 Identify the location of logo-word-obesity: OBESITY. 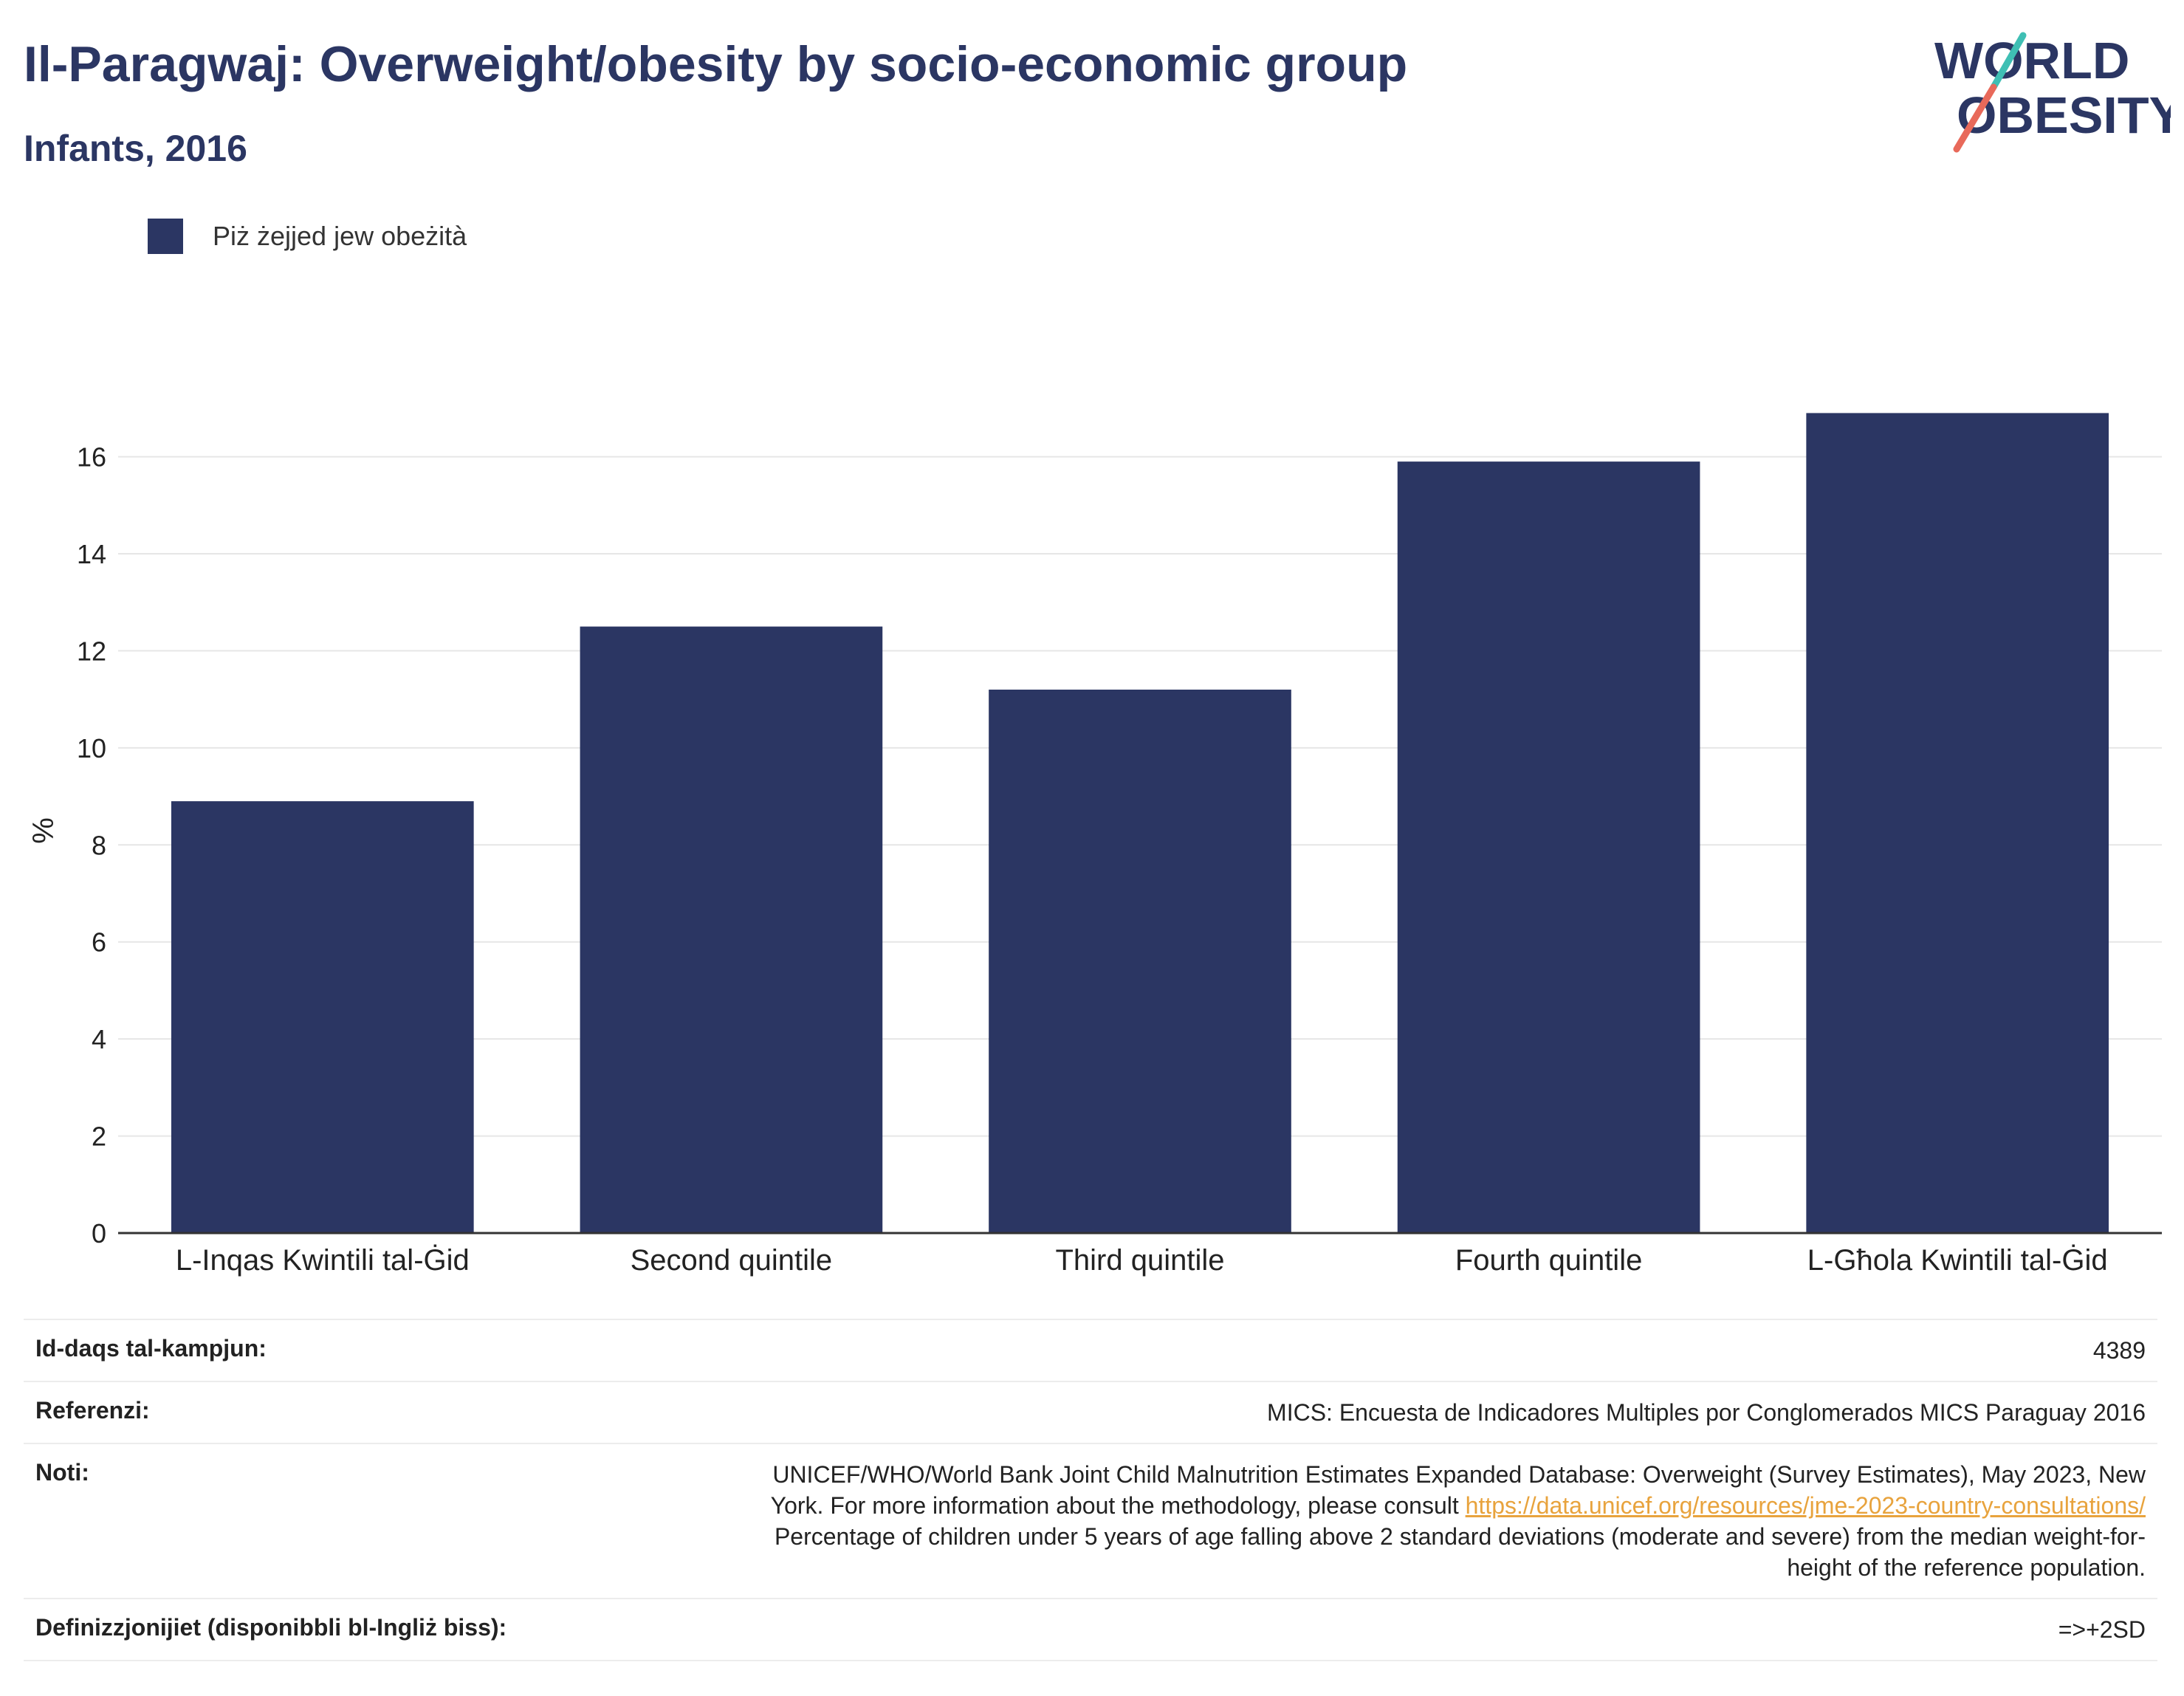
(2064, 115).